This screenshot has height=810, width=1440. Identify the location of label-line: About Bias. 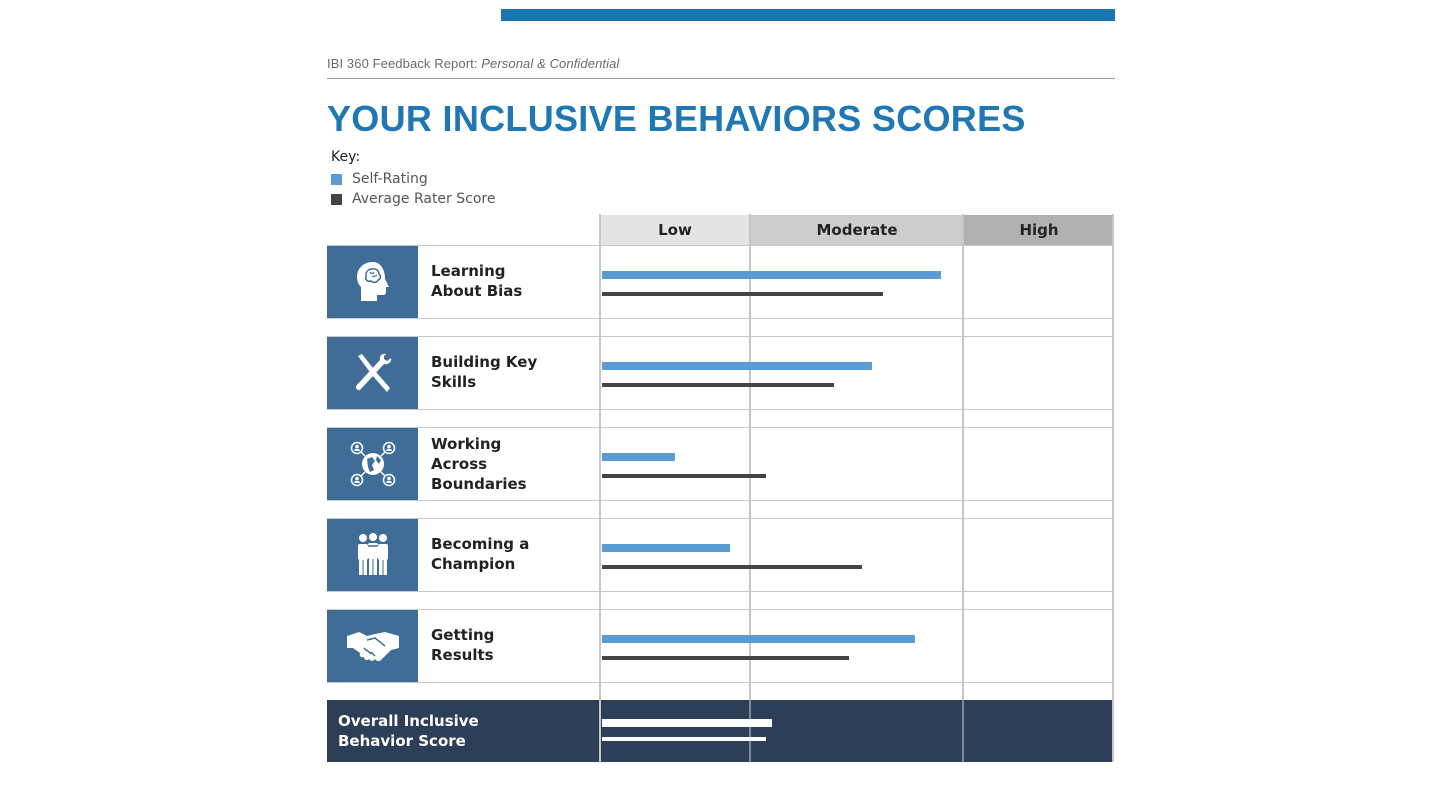
(477, 291).